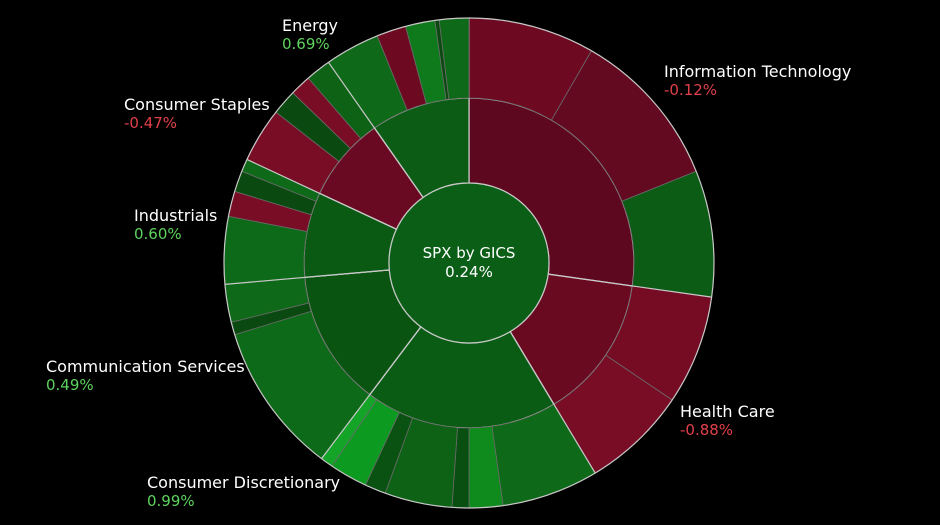 This screenshot has width=940, height=525. I want to click on sector-divider-industrials, so click(307, 277).